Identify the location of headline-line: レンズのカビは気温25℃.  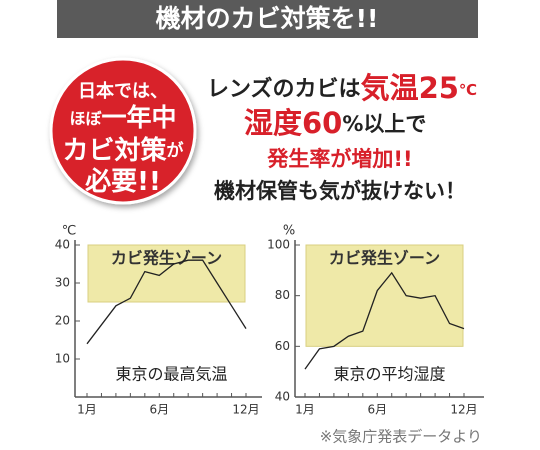
(342, 88).